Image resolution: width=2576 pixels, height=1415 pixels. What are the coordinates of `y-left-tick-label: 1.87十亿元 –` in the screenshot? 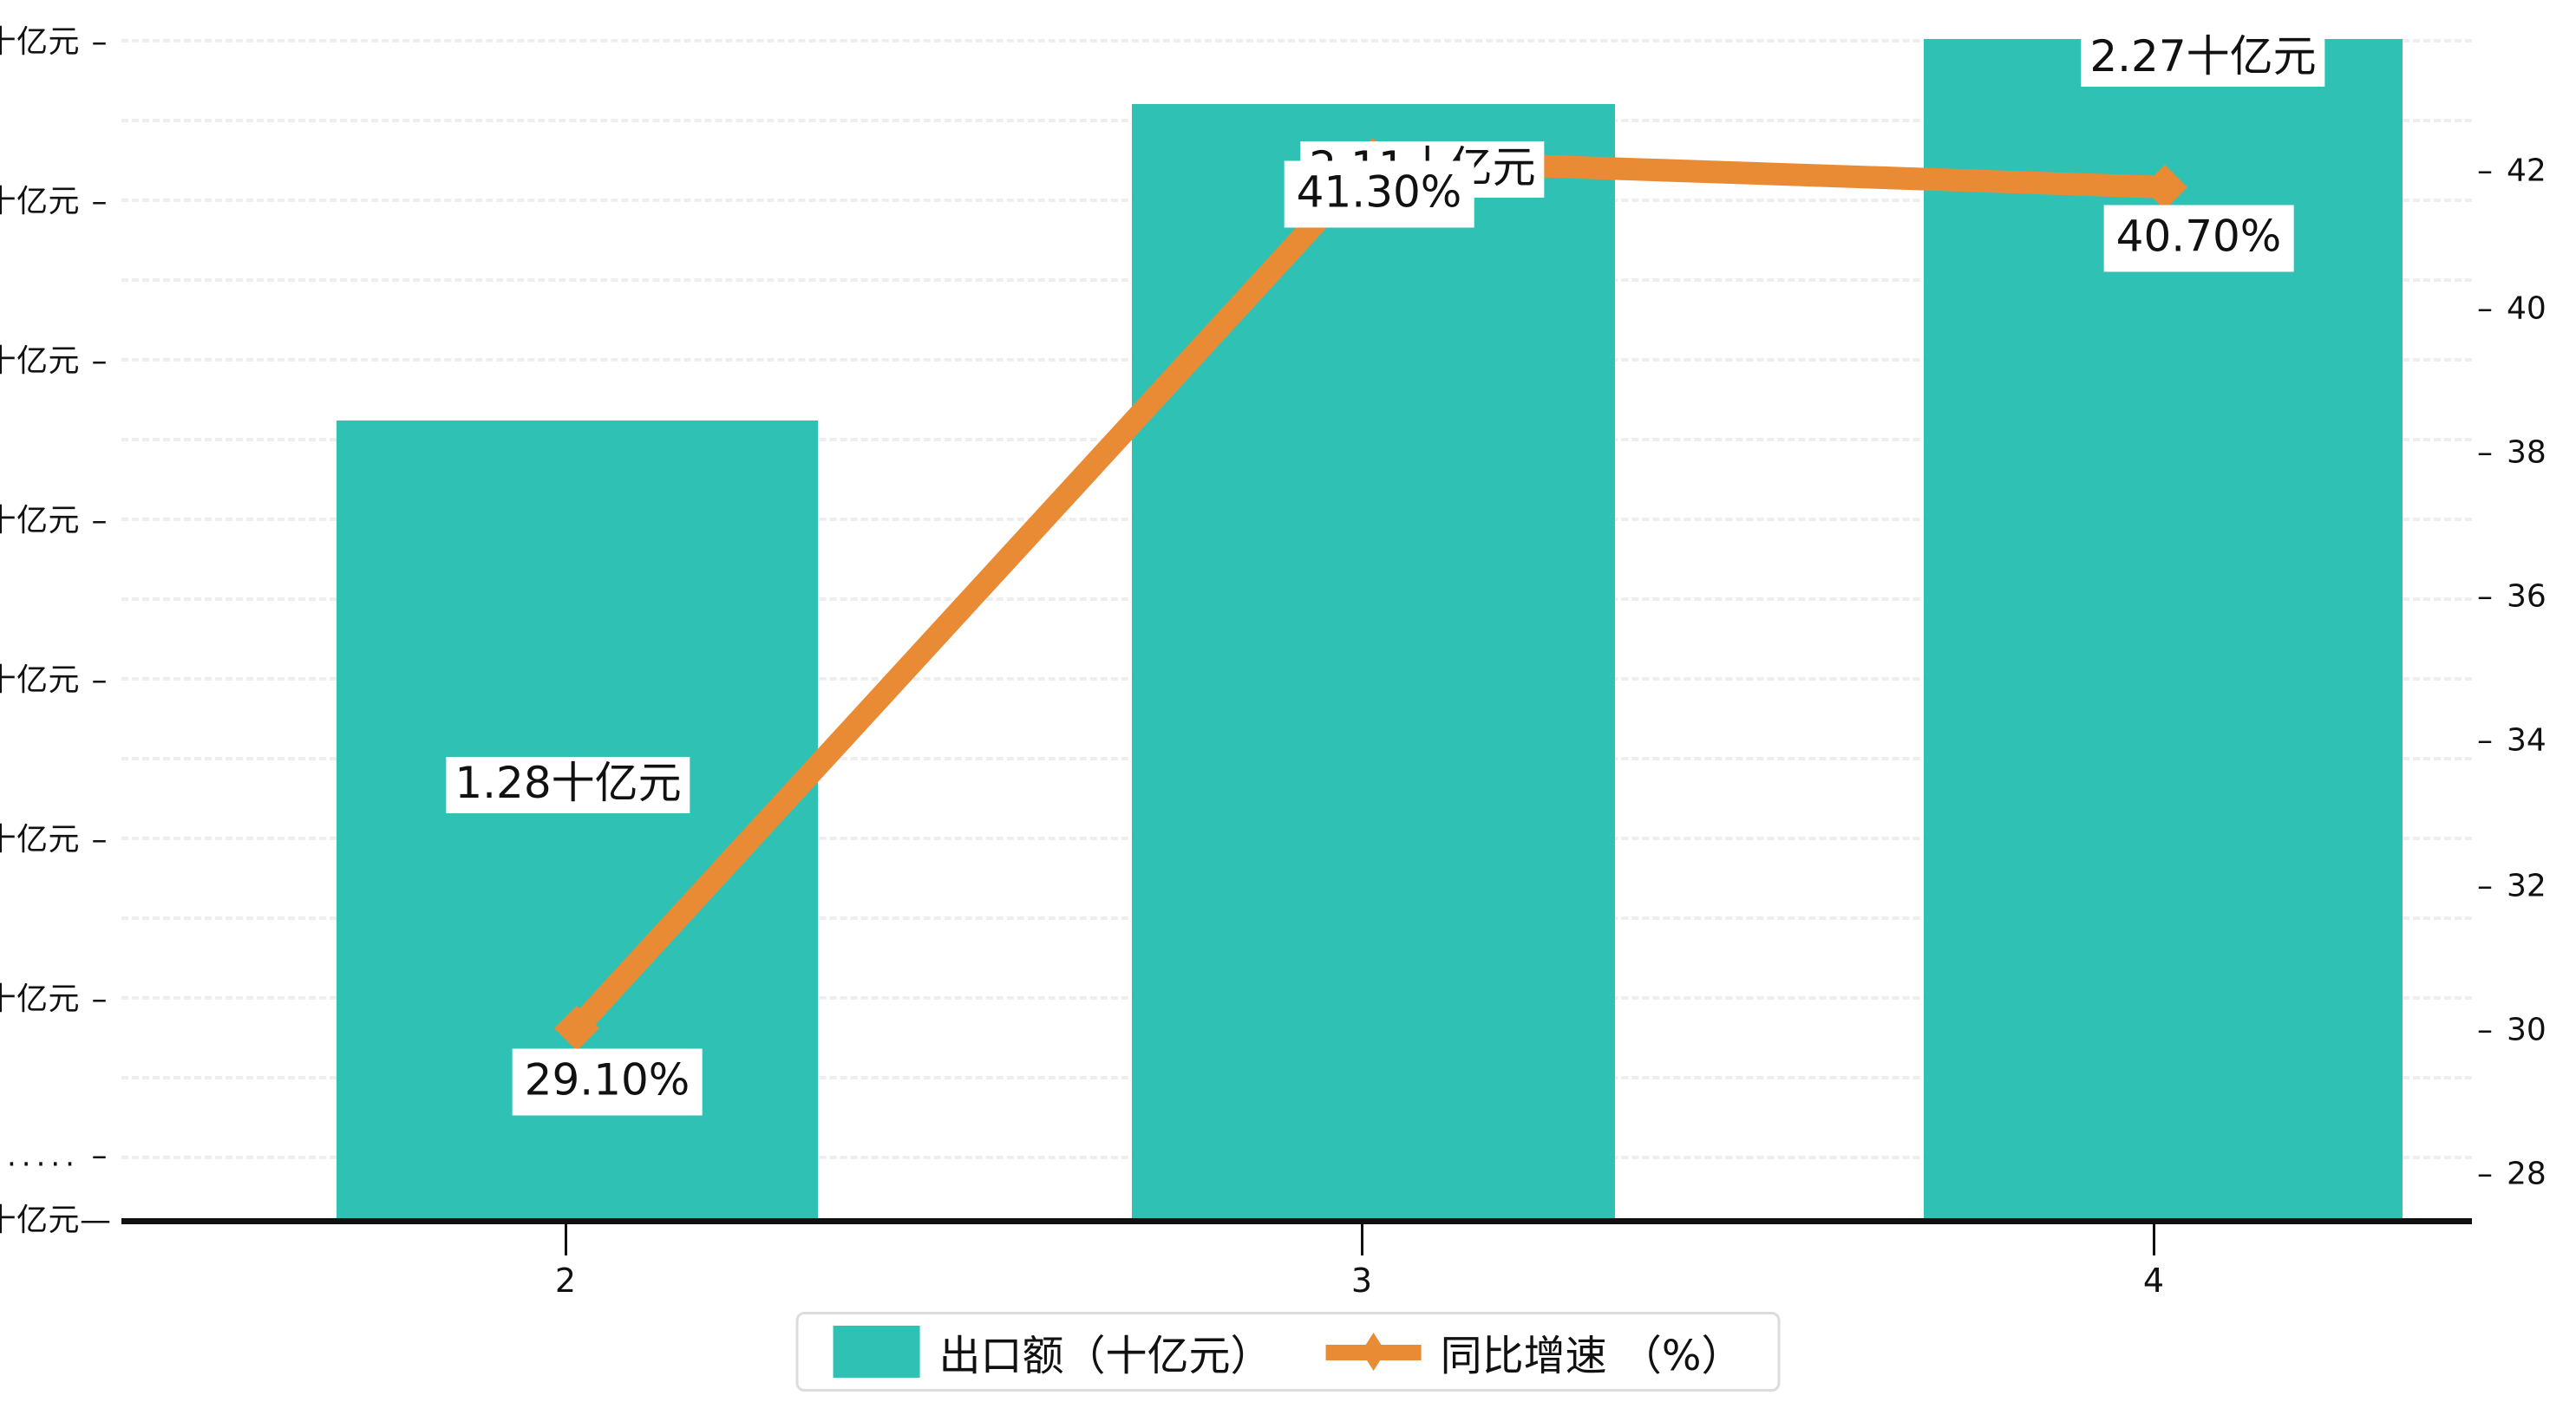 It's located at (54, 358).